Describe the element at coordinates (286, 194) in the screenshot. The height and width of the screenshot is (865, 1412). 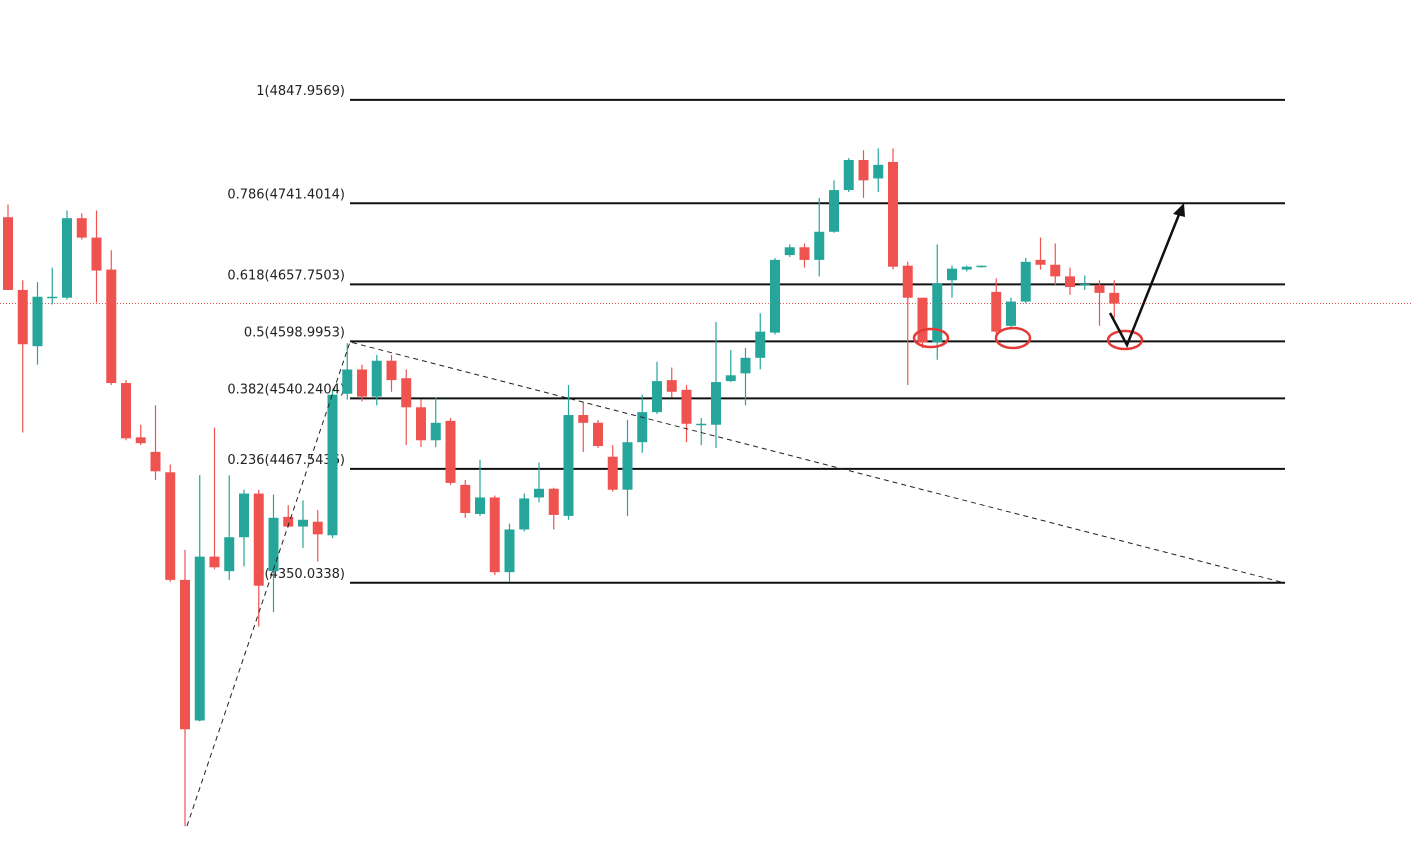
I see `fib-level-label: 0.786(4741.4014)` at that location.